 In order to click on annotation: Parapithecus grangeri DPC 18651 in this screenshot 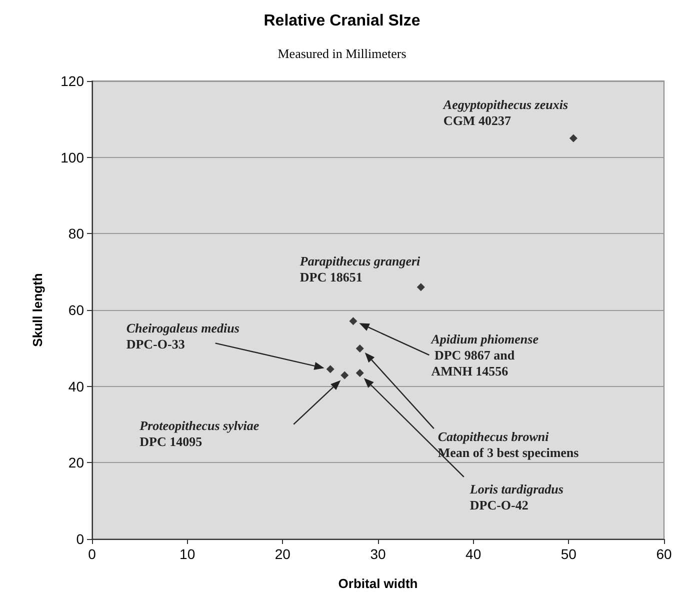, I will do `click(360, 269)`.